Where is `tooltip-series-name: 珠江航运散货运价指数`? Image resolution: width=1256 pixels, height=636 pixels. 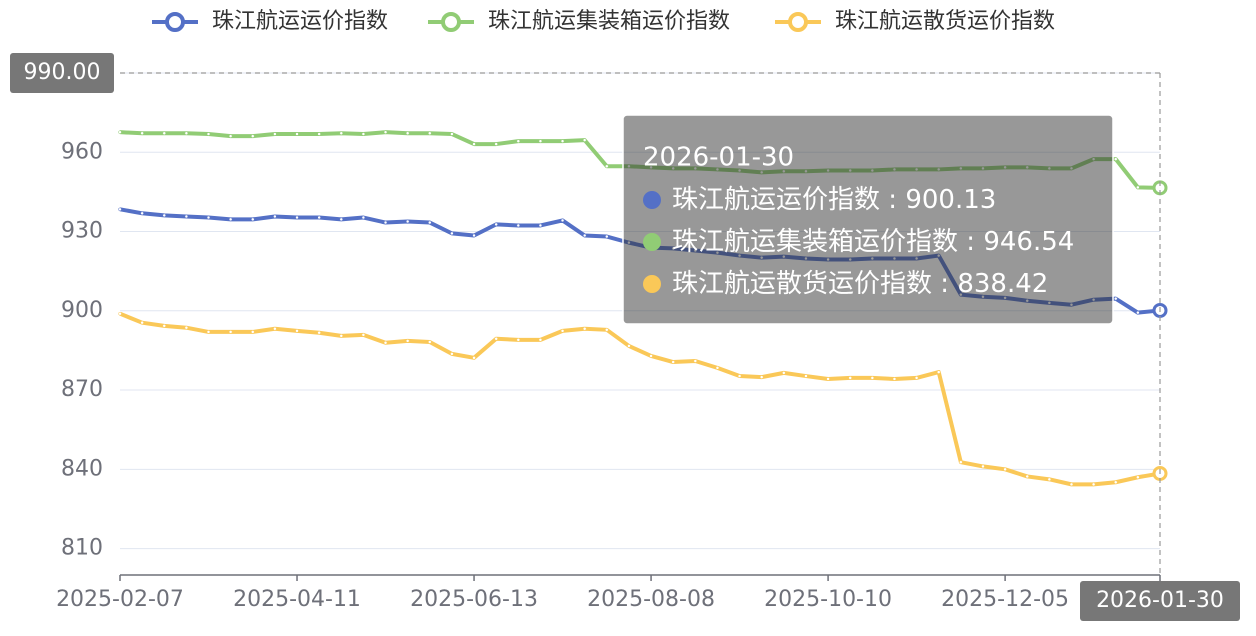
tooltip-series-name: 珠江航运散货运价指数 is located at coordinates (802, 284).